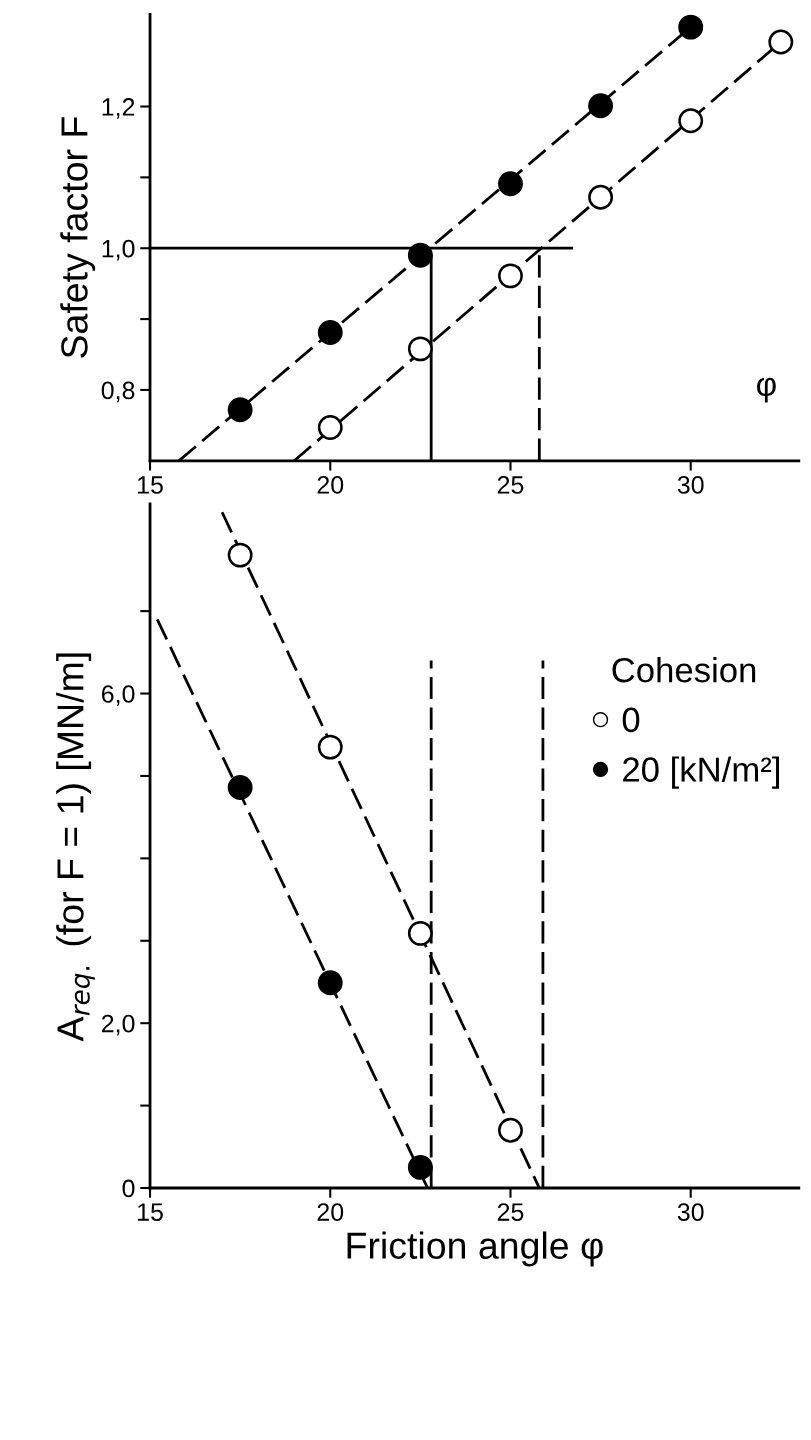  I want to click on y-tick-label: 6,0, so click(118, 695).